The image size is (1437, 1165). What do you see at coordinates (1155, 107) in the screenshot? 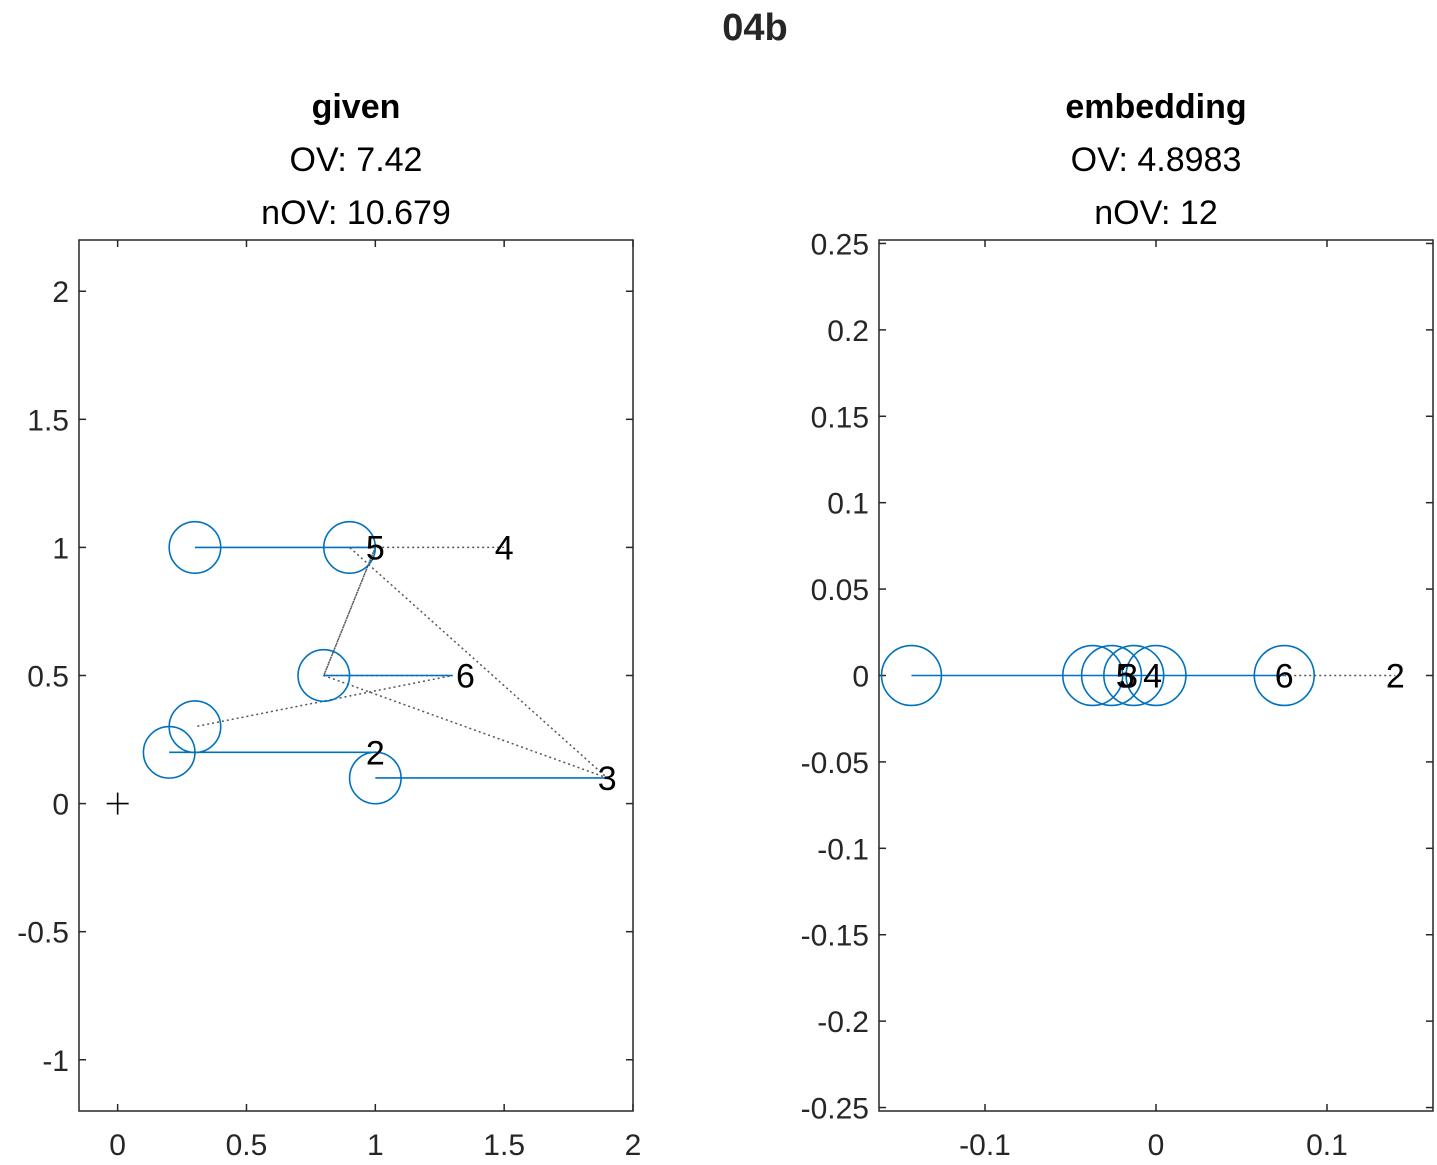
I see `embedding-title-line-0: embedding` at bounding box center [1155, 107].